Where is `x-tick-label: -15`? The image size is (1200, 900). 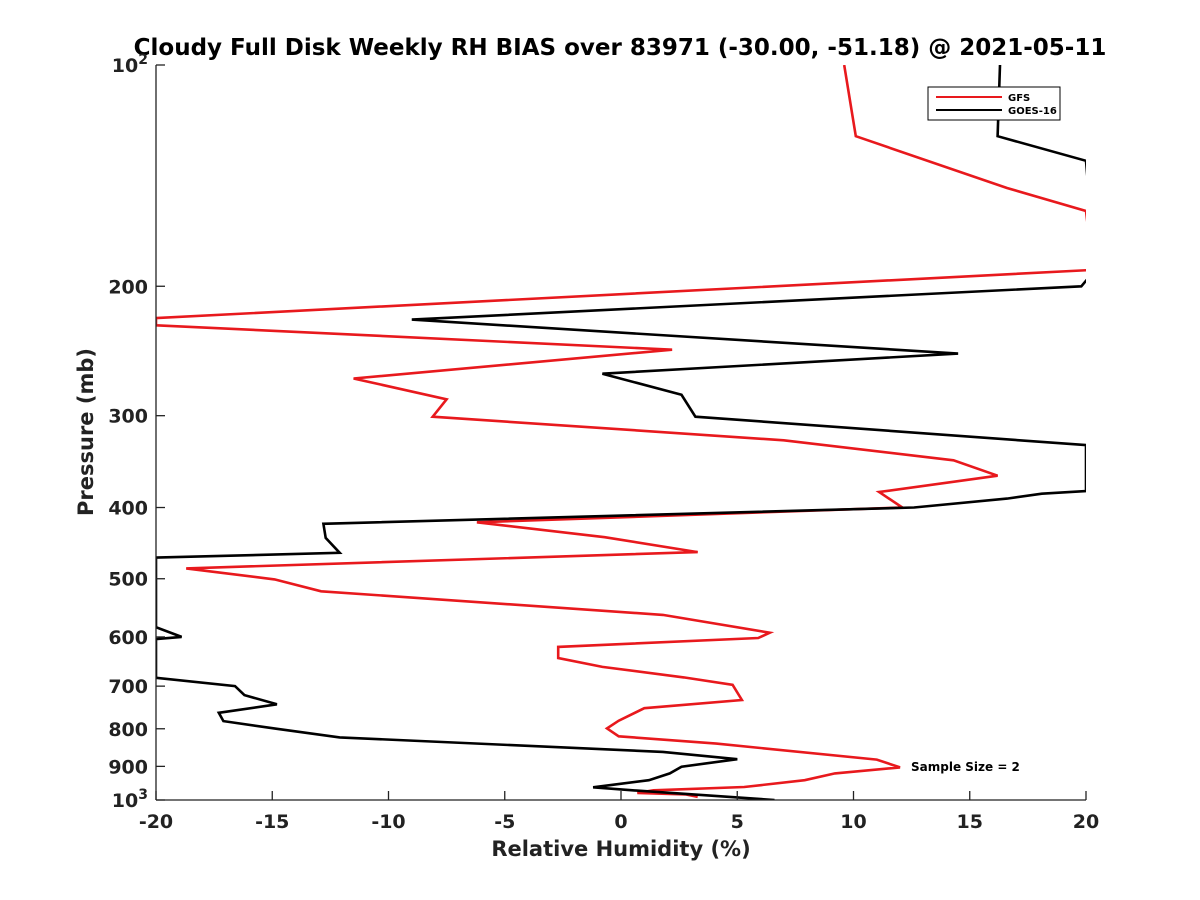 x-tick-label: -15 is located at coordinates (272, 822).